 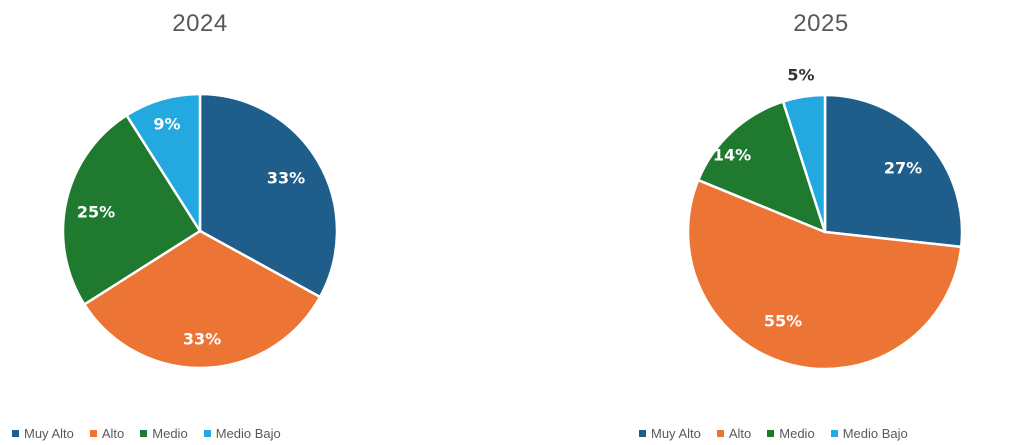 I want to click on slice-label-medio: 14%, so click(x=732, y=155).